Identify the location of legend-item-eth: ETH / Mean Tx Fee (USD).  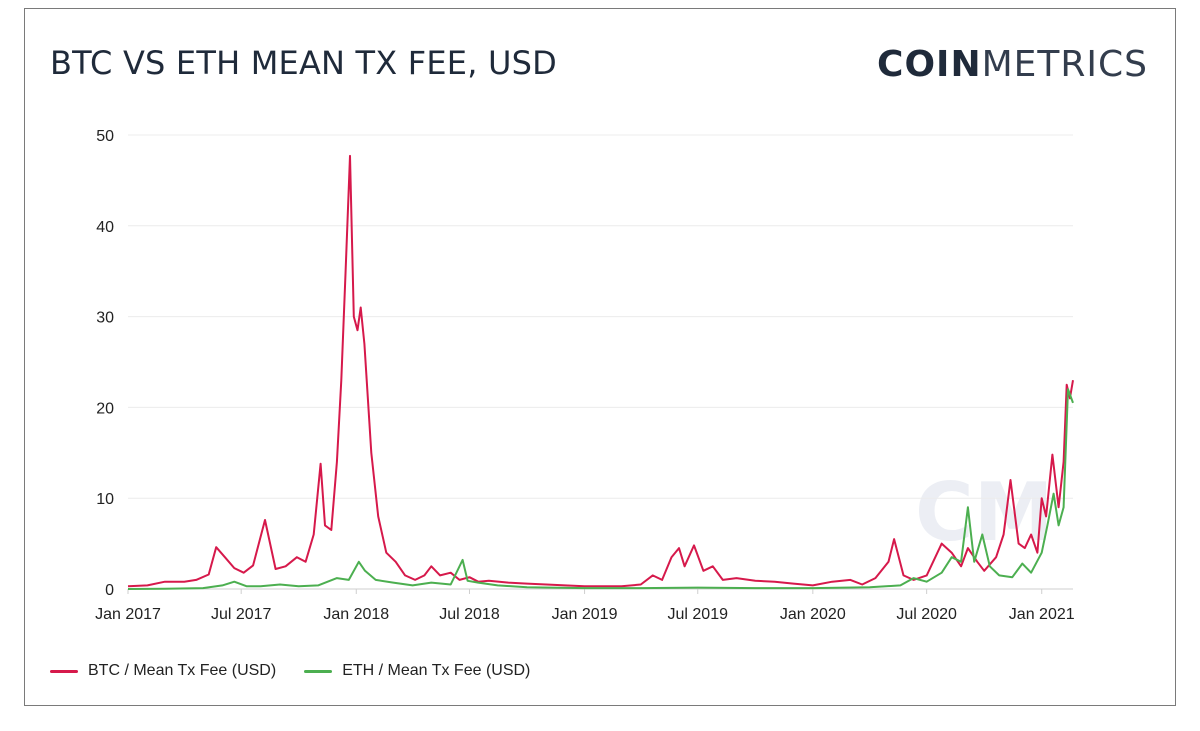
(417, 671).